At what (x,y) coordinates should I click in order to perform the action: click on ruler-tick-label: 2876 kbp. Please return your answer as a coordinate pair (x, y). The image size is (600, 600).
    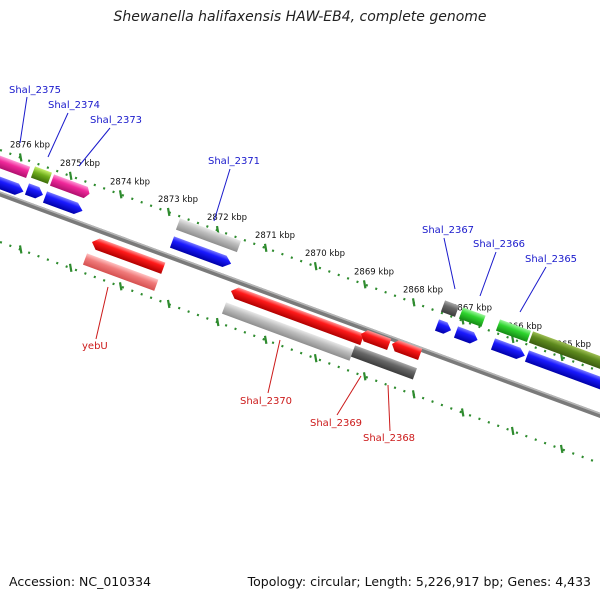
    Looking at the image, I should click on (30, 145).